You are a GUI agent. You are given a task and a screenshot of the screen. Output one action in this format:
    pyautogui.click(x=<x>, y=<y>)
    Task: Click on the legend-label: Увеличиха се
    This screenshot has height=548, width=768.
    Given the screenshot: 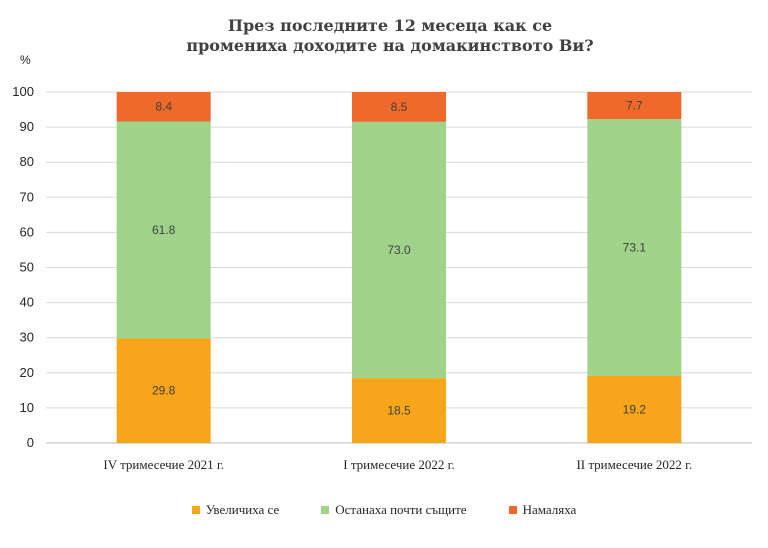 What is the action you would take?
    pyautogui.click(x=242, y=509)
    